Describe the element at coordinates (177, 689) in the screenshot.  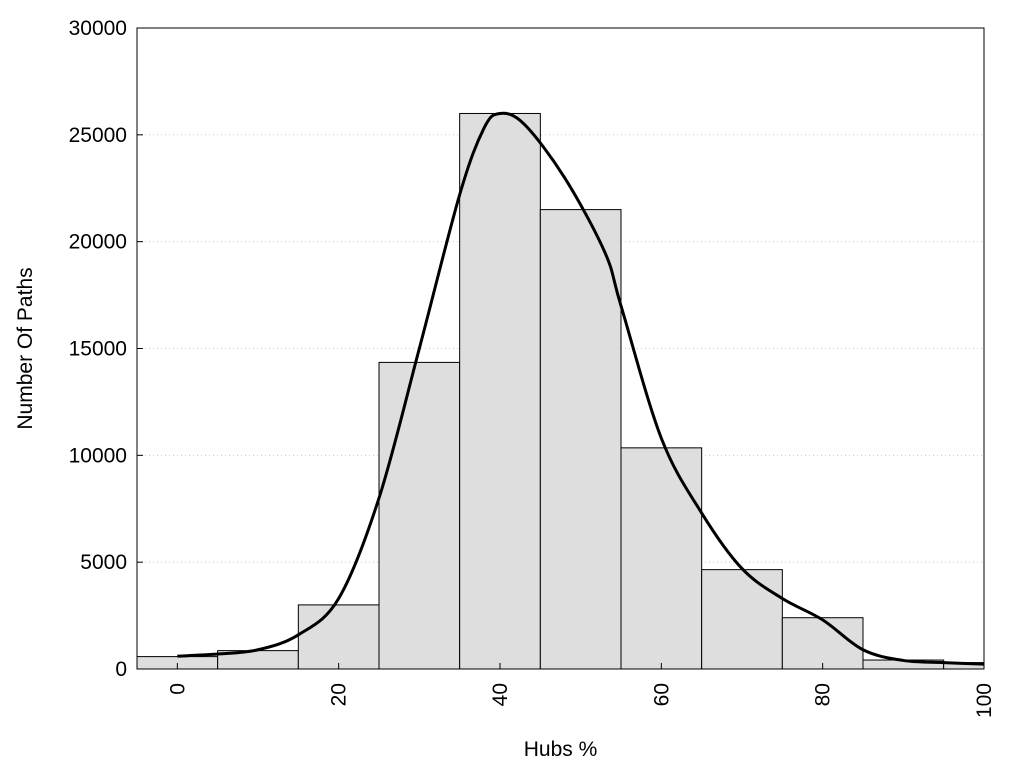
I see `x-tick-label: 0` at that location.